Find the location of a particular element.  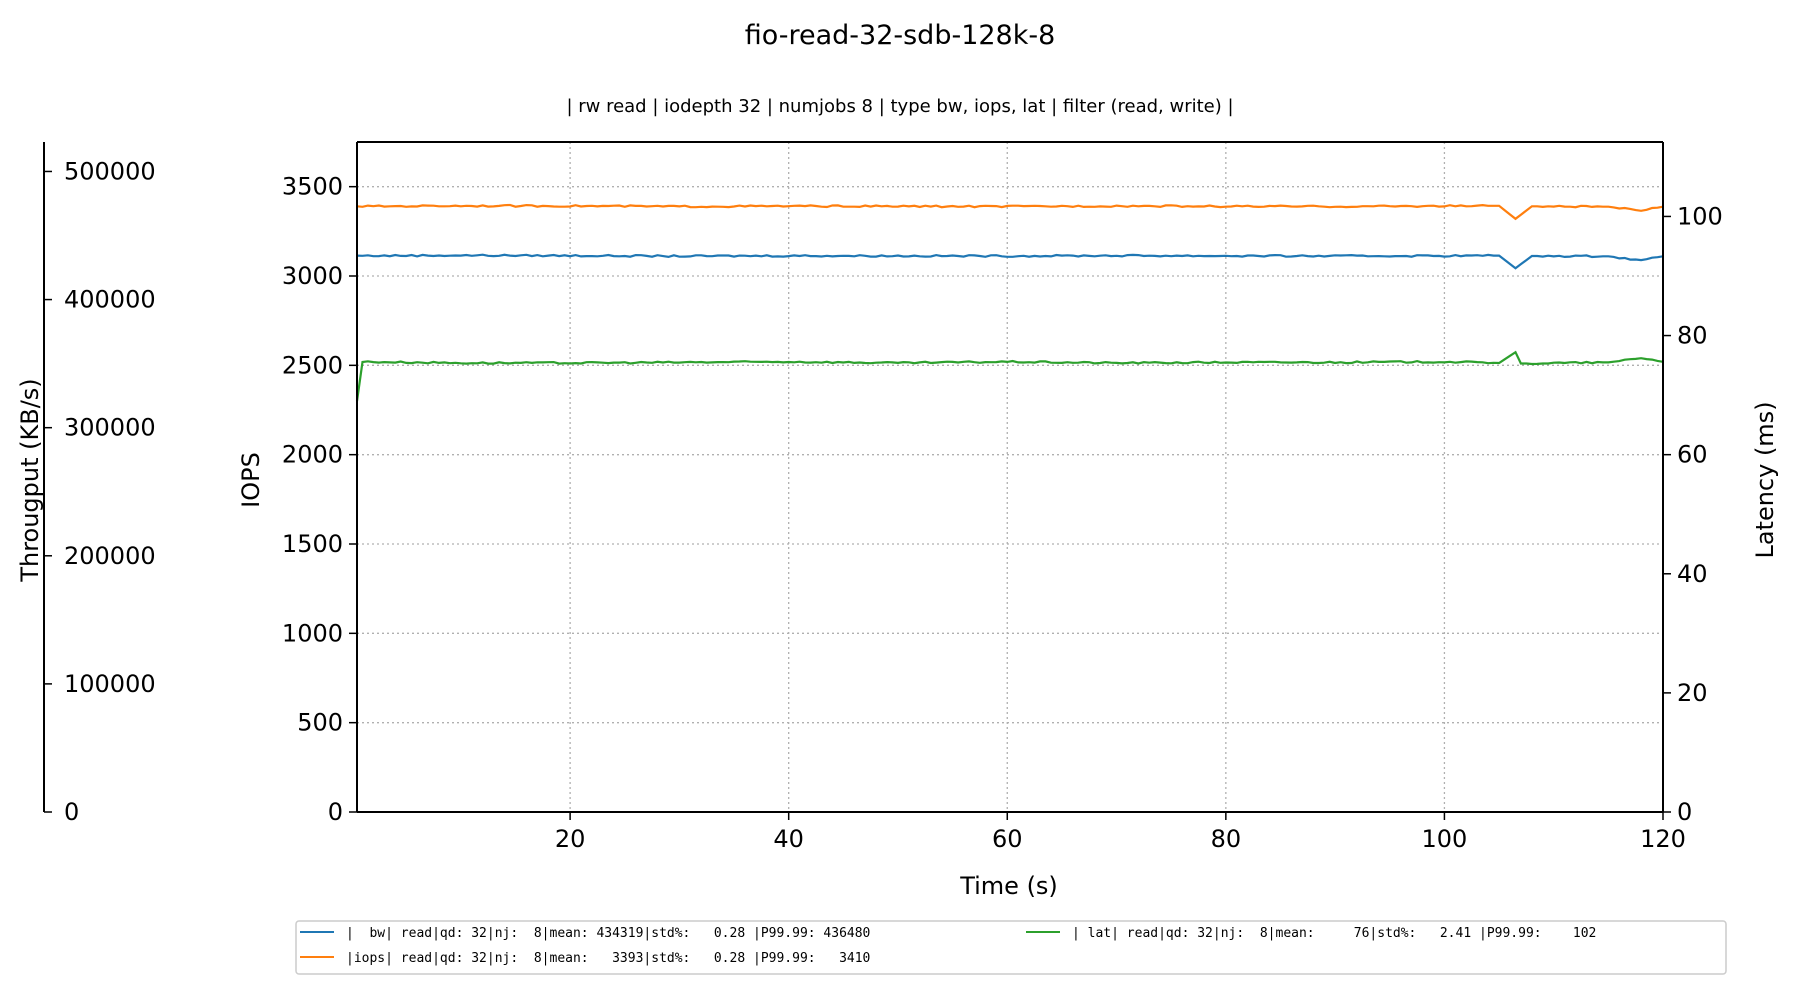

iops-tick-label: 500 is located at coordinates (320, 723).